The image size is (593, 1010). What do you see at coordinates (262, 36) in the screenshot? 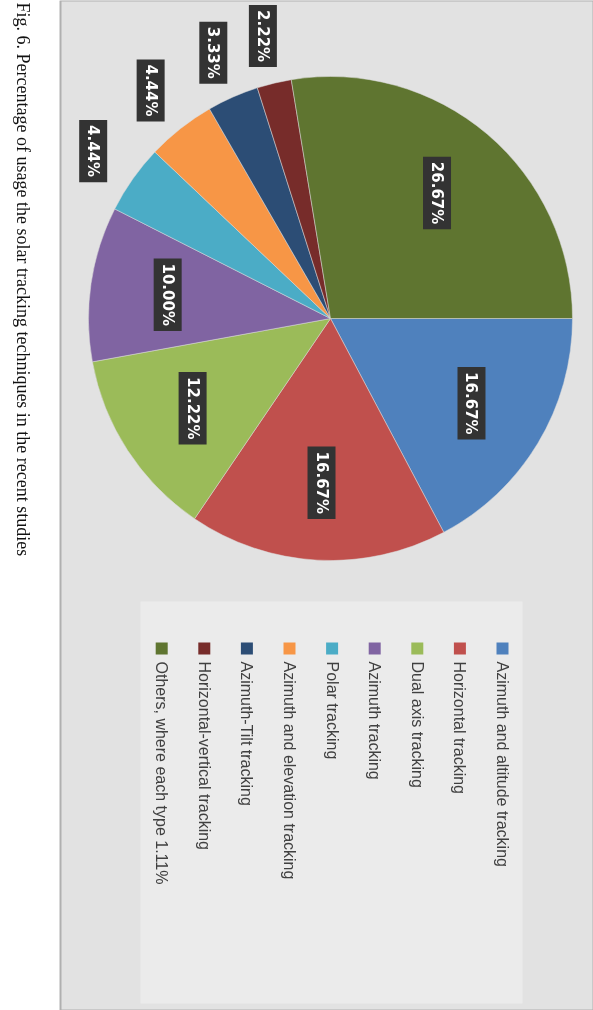
I see `data-label: 2.22%` at bounding box center [262, 36].